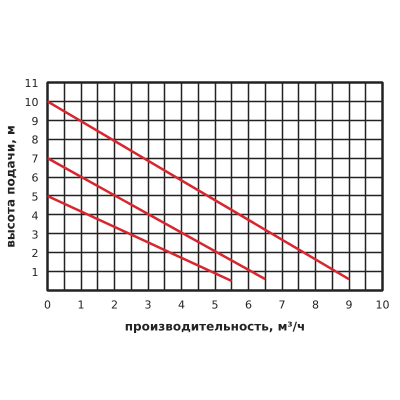 The height and width of the screenshot is (400, 400). I want to click on y-tick-label: 11, so click(31, 83).